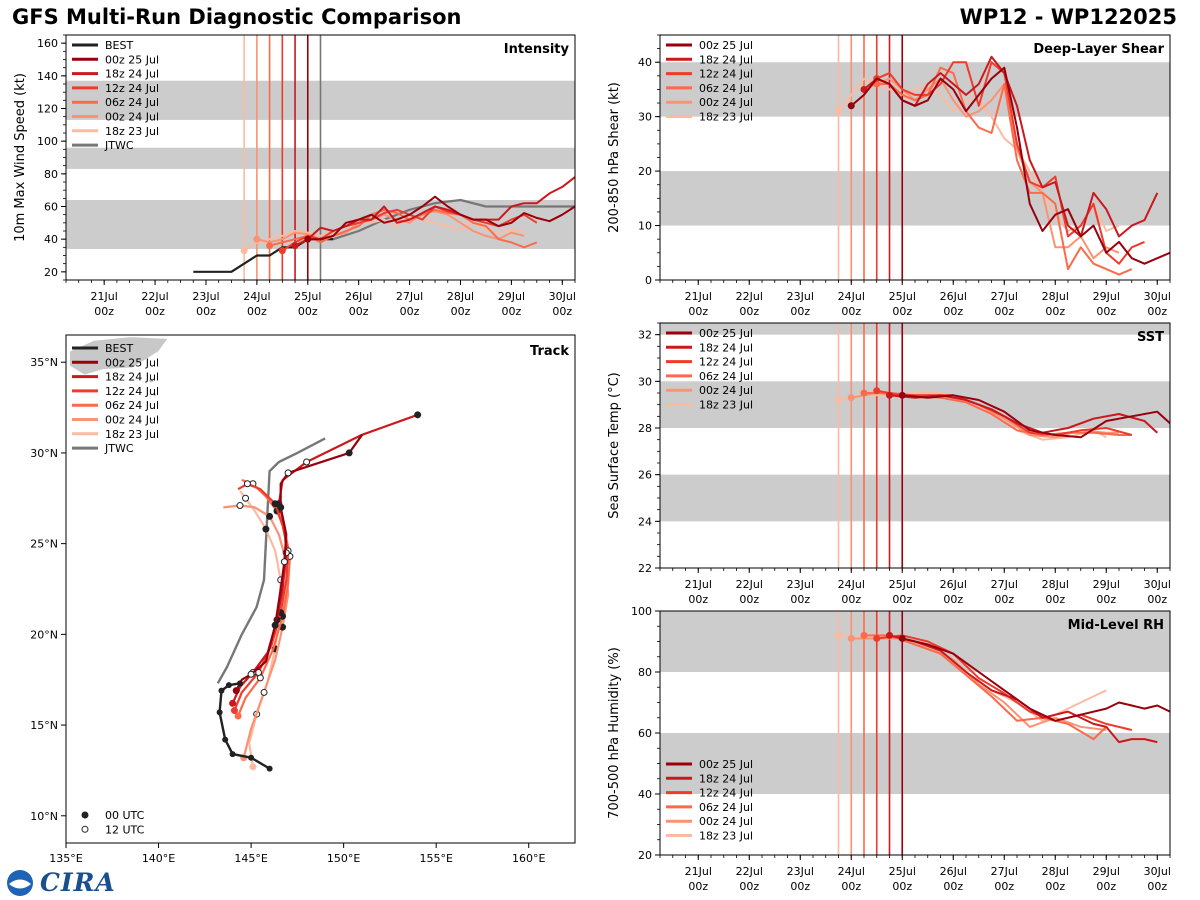 This screenshot has width=1200, height=900. What do you see at coordinates (749, 584) in the screenshot?
I see `sst-xtick-day: 22Jul` at bounding box center [749, 584].